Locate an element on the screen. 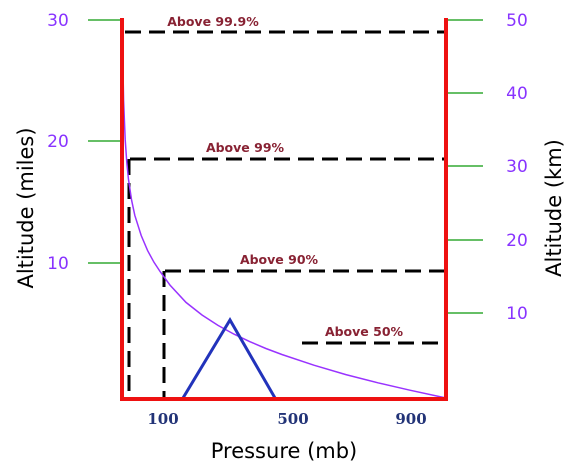 The image size is (572, 466). annotation-above-90: Above 90% is located at coordinates (279, 259).